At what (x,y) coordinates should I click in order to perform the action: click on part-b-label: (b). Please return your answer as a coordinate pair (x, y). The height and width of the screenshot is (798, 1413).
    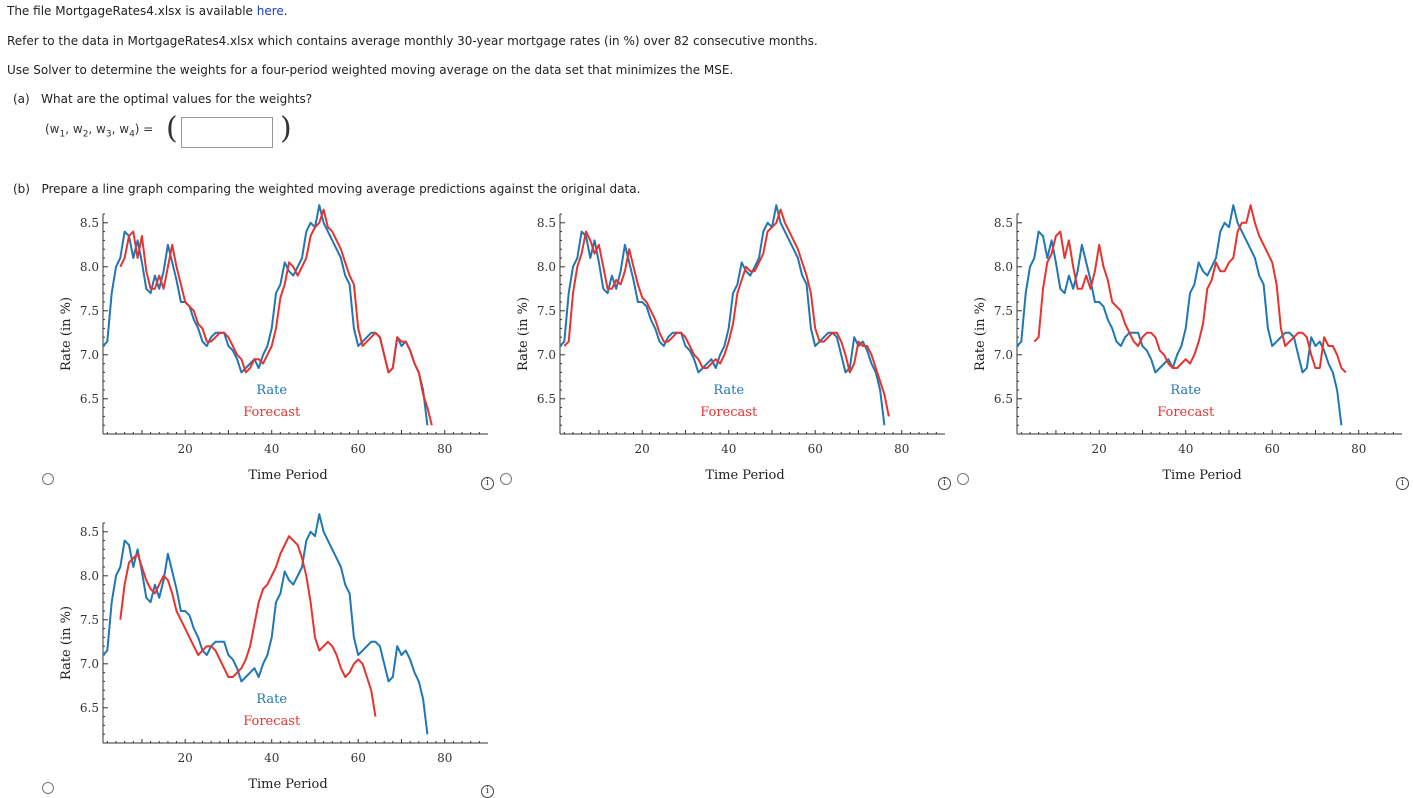
    Looking at the image, I should click on (21, 189).